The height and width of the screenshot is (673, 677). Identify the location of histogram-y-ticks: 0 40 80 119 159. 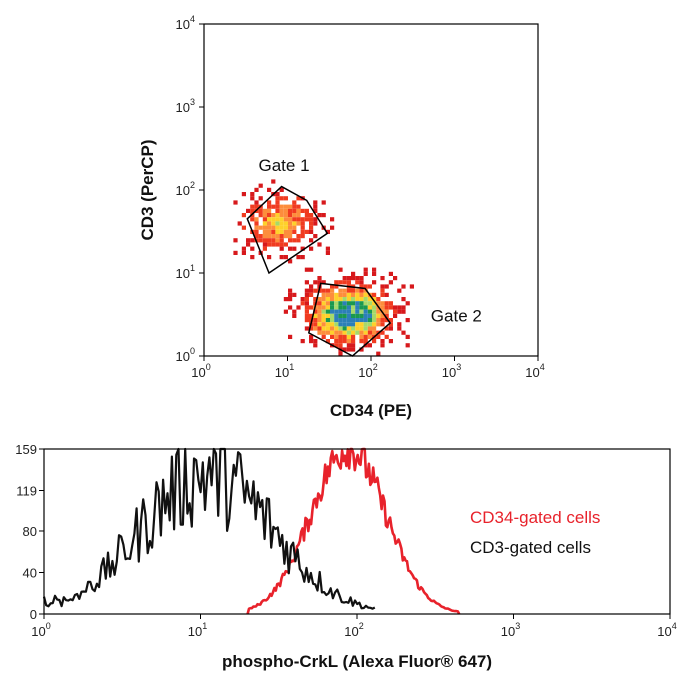
(29, 532).